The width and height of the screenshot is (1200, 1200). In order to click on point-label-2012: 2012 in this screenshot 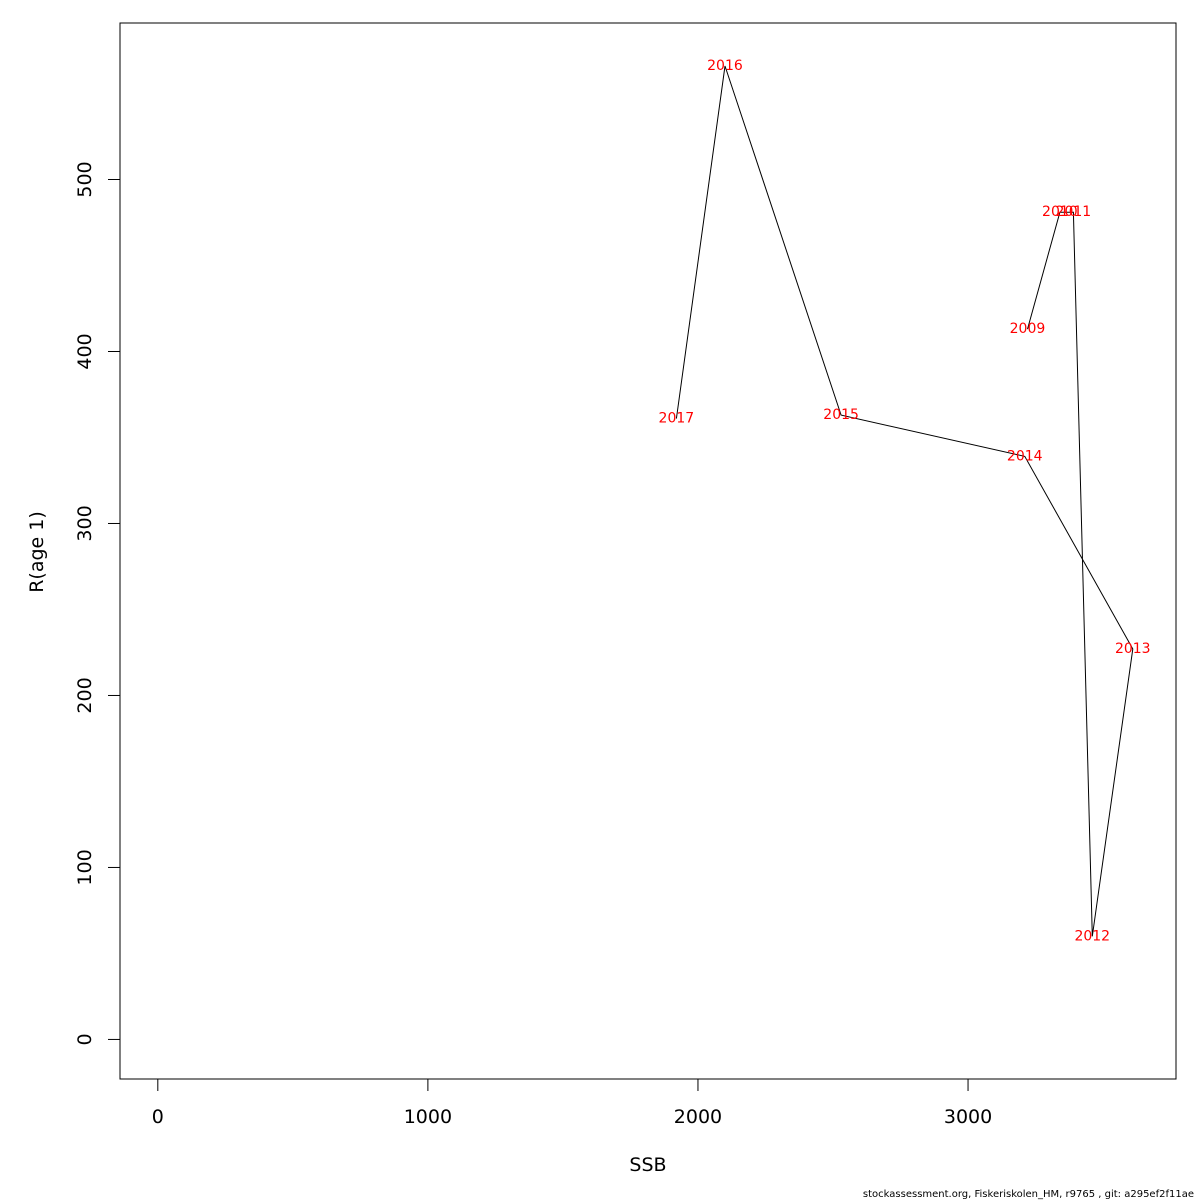, I will do `click(1092, 936)`.